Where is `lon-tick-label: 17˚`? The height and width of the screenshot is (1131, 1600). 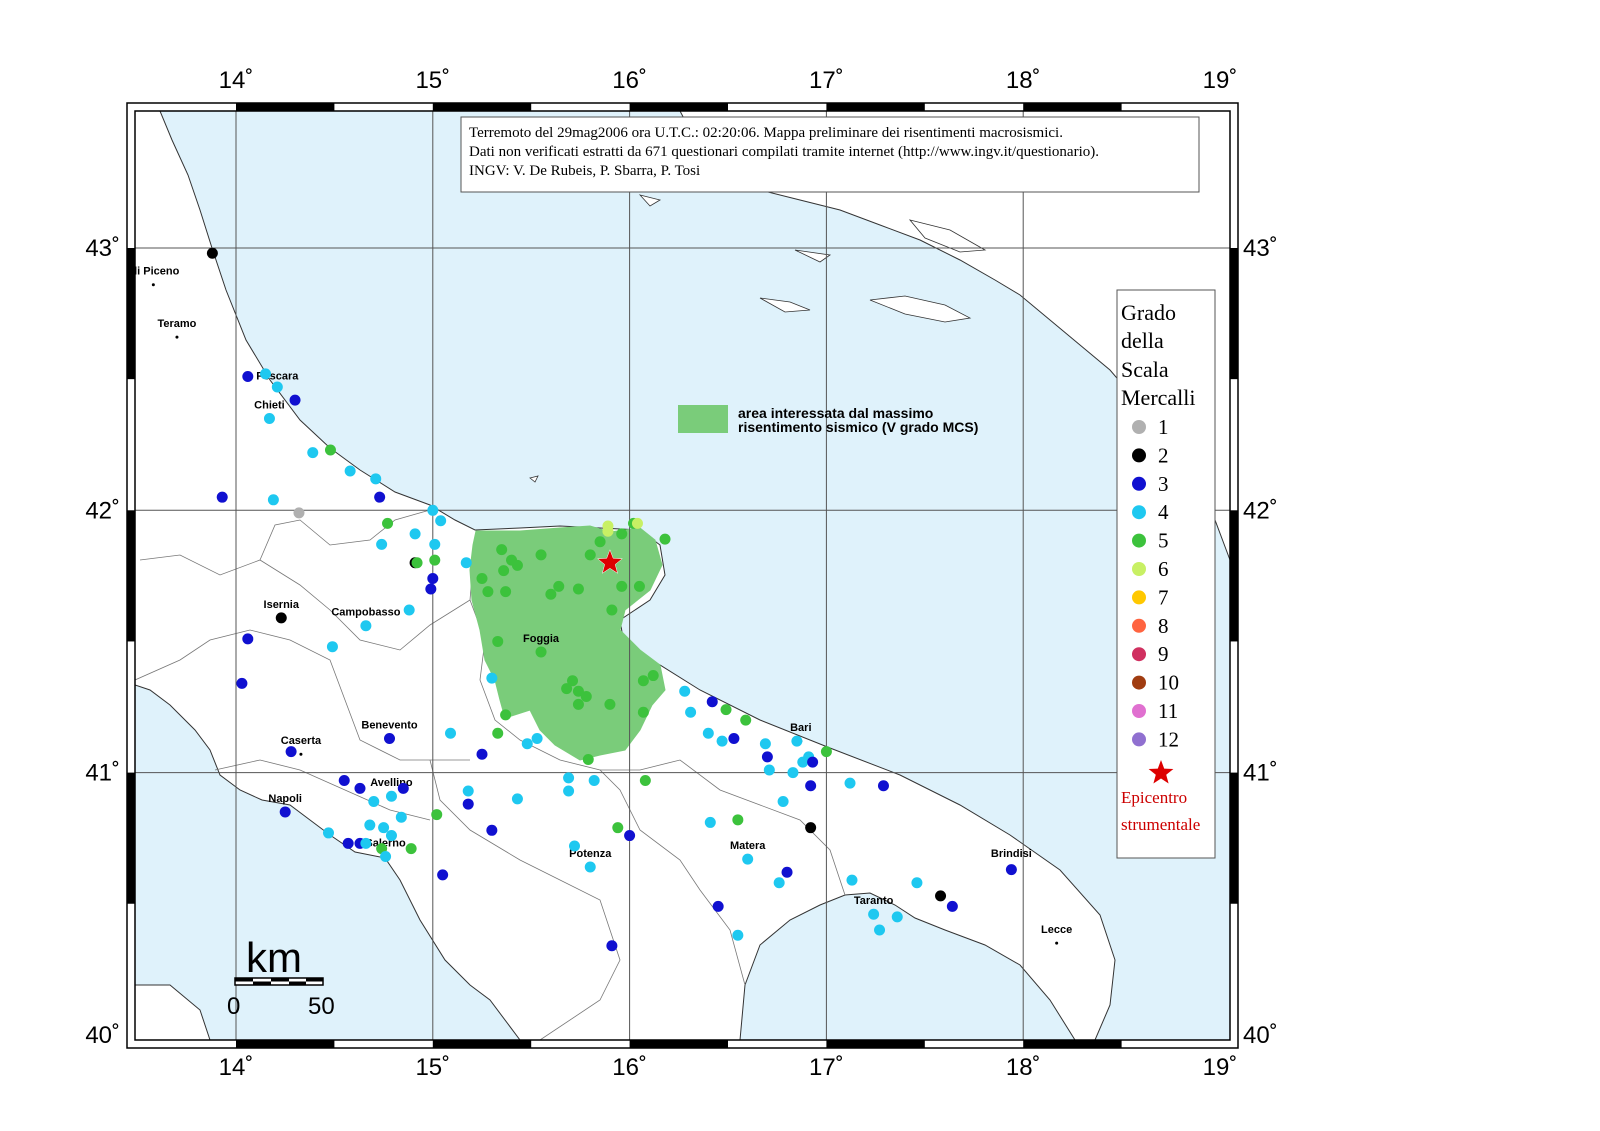 lon-tick-label: 17˚ is located at coordinates (826, 1067).